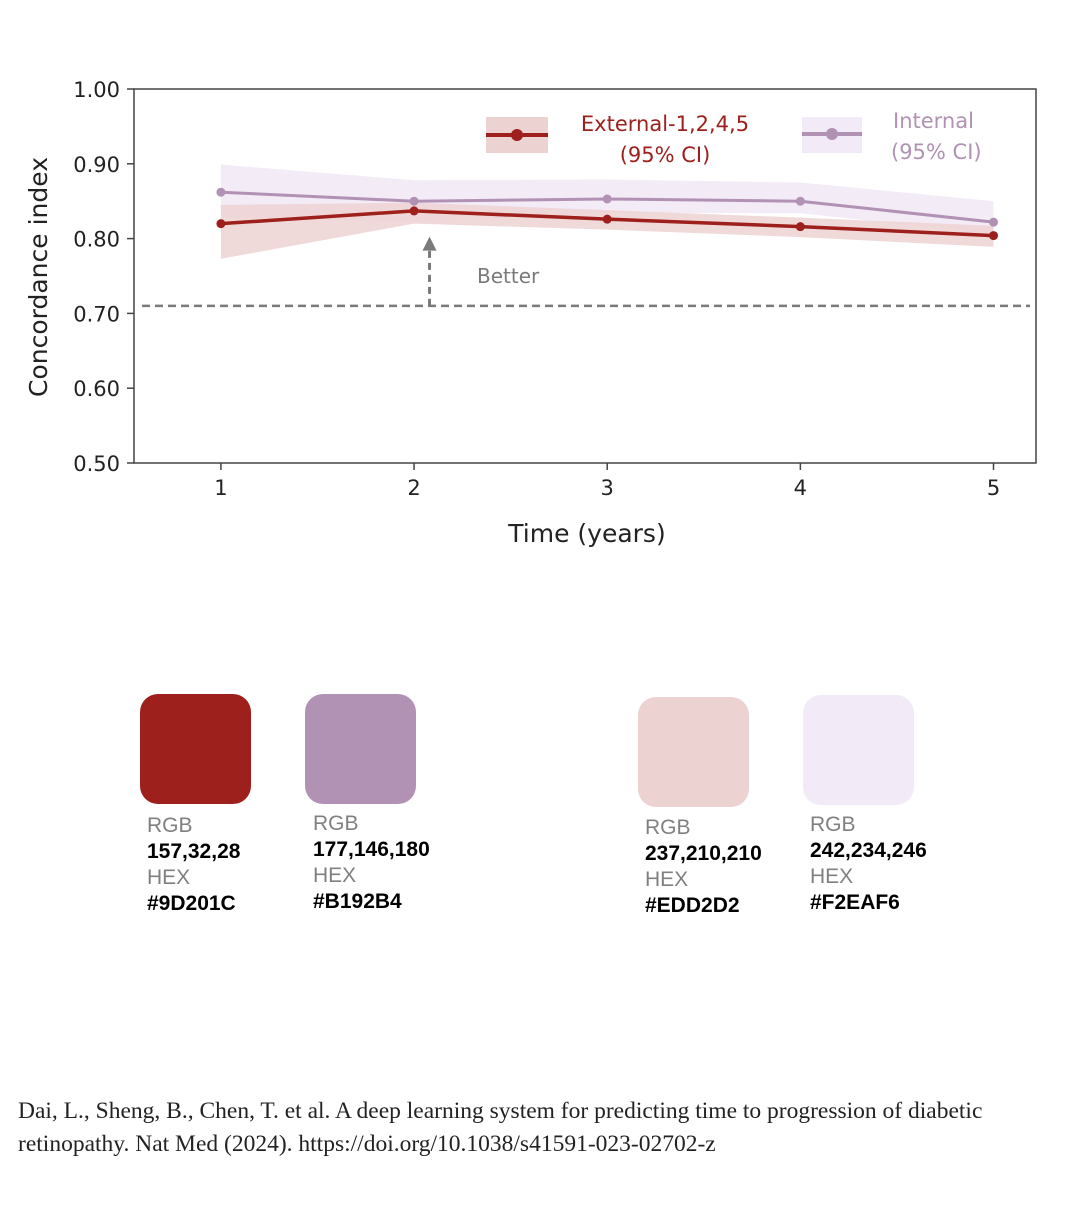  What do you see at coordinates (194, 851) in the screenshot?
I see `rgb-value: 157,32,28` at bounding box center [194, 851].